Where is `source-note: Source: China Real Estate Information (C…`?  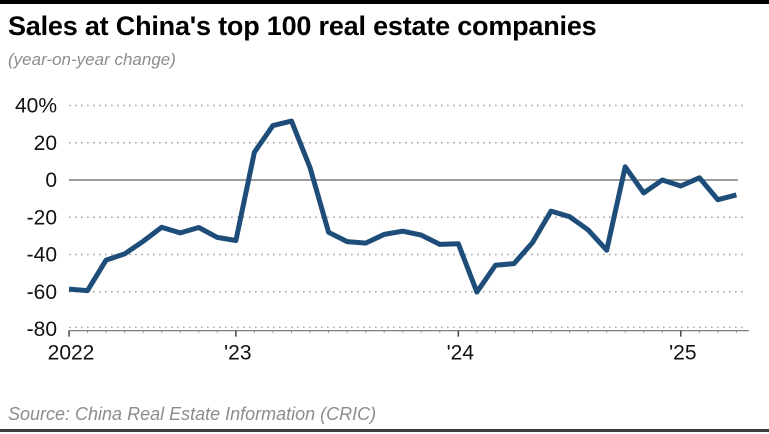 source-note: Source: China Real Estate Information (C… is located at coordinates (192, 414).